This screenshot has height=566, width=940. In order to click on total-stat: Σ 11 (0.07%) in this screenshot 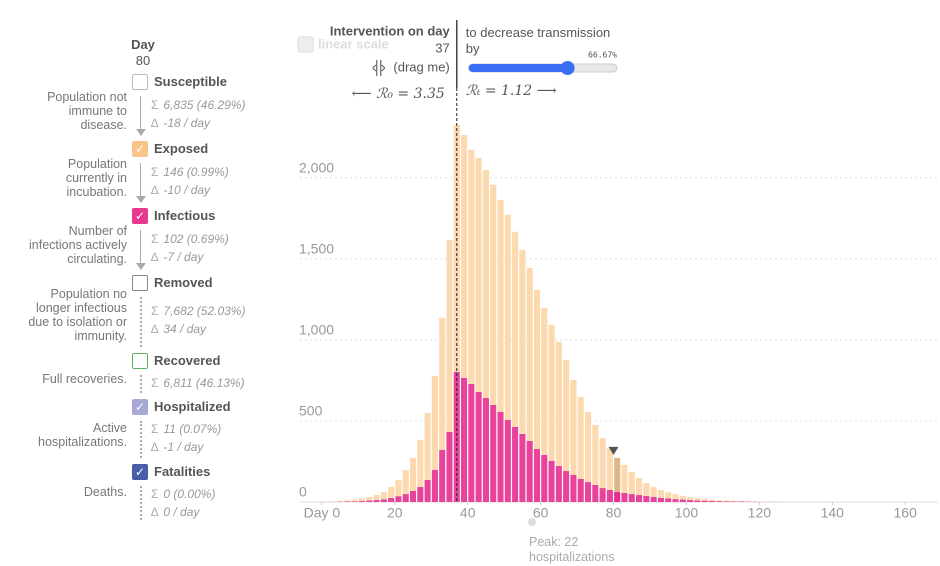, I will do `click(186, 429)`.